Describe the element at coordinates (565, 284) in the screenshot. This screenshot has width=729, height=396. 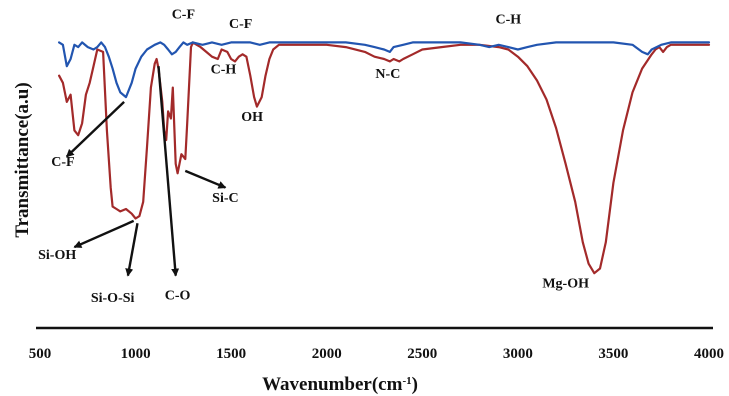
I see `peak-annotation: Mg-OH` at that location.